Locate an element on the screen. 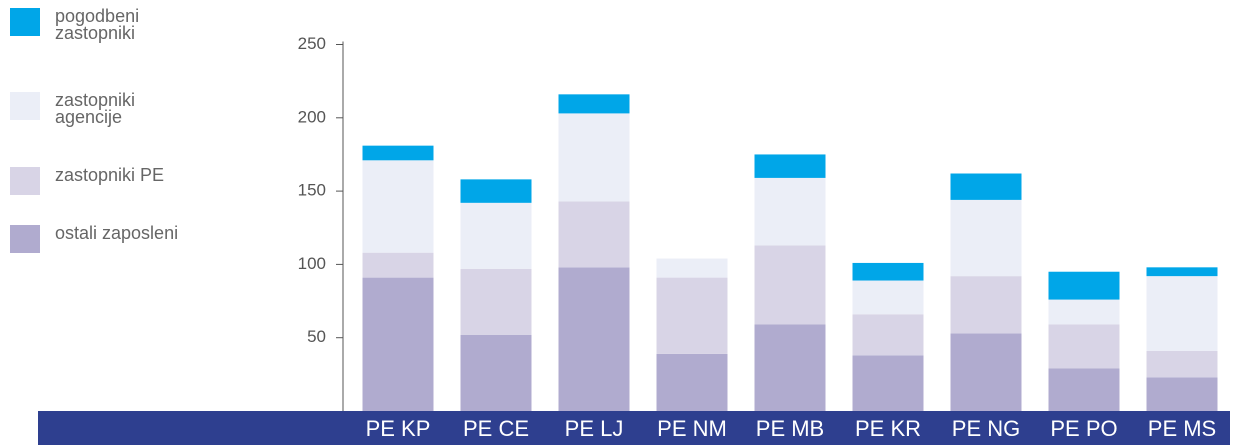  y-tick-label: 150 is located at coordinates (312, 190).